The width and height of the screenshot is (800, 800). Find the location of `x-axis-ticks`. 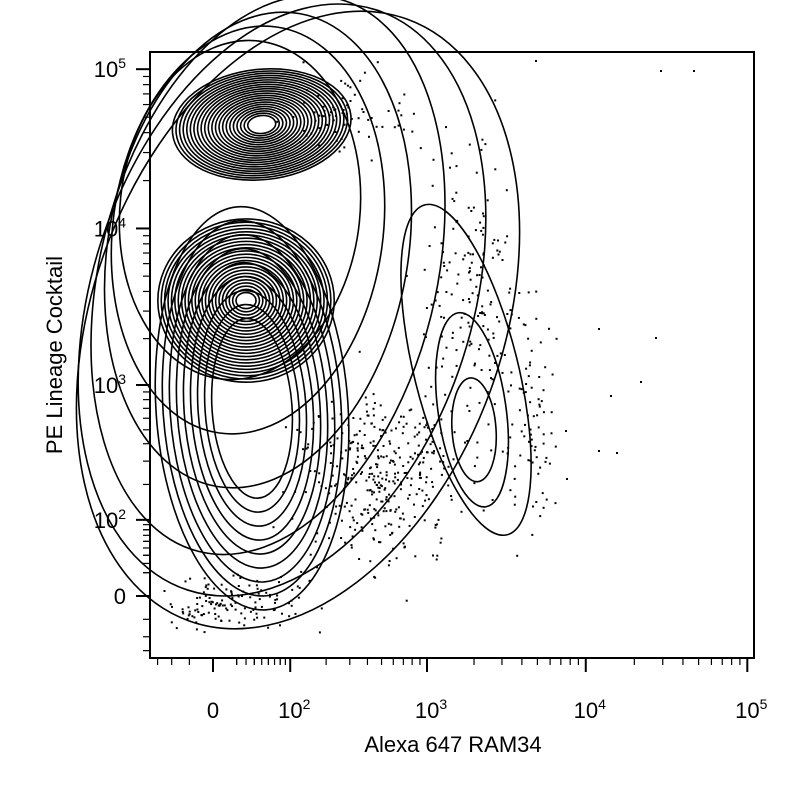

x-axis-ticks is located at coordinates (452, 665).